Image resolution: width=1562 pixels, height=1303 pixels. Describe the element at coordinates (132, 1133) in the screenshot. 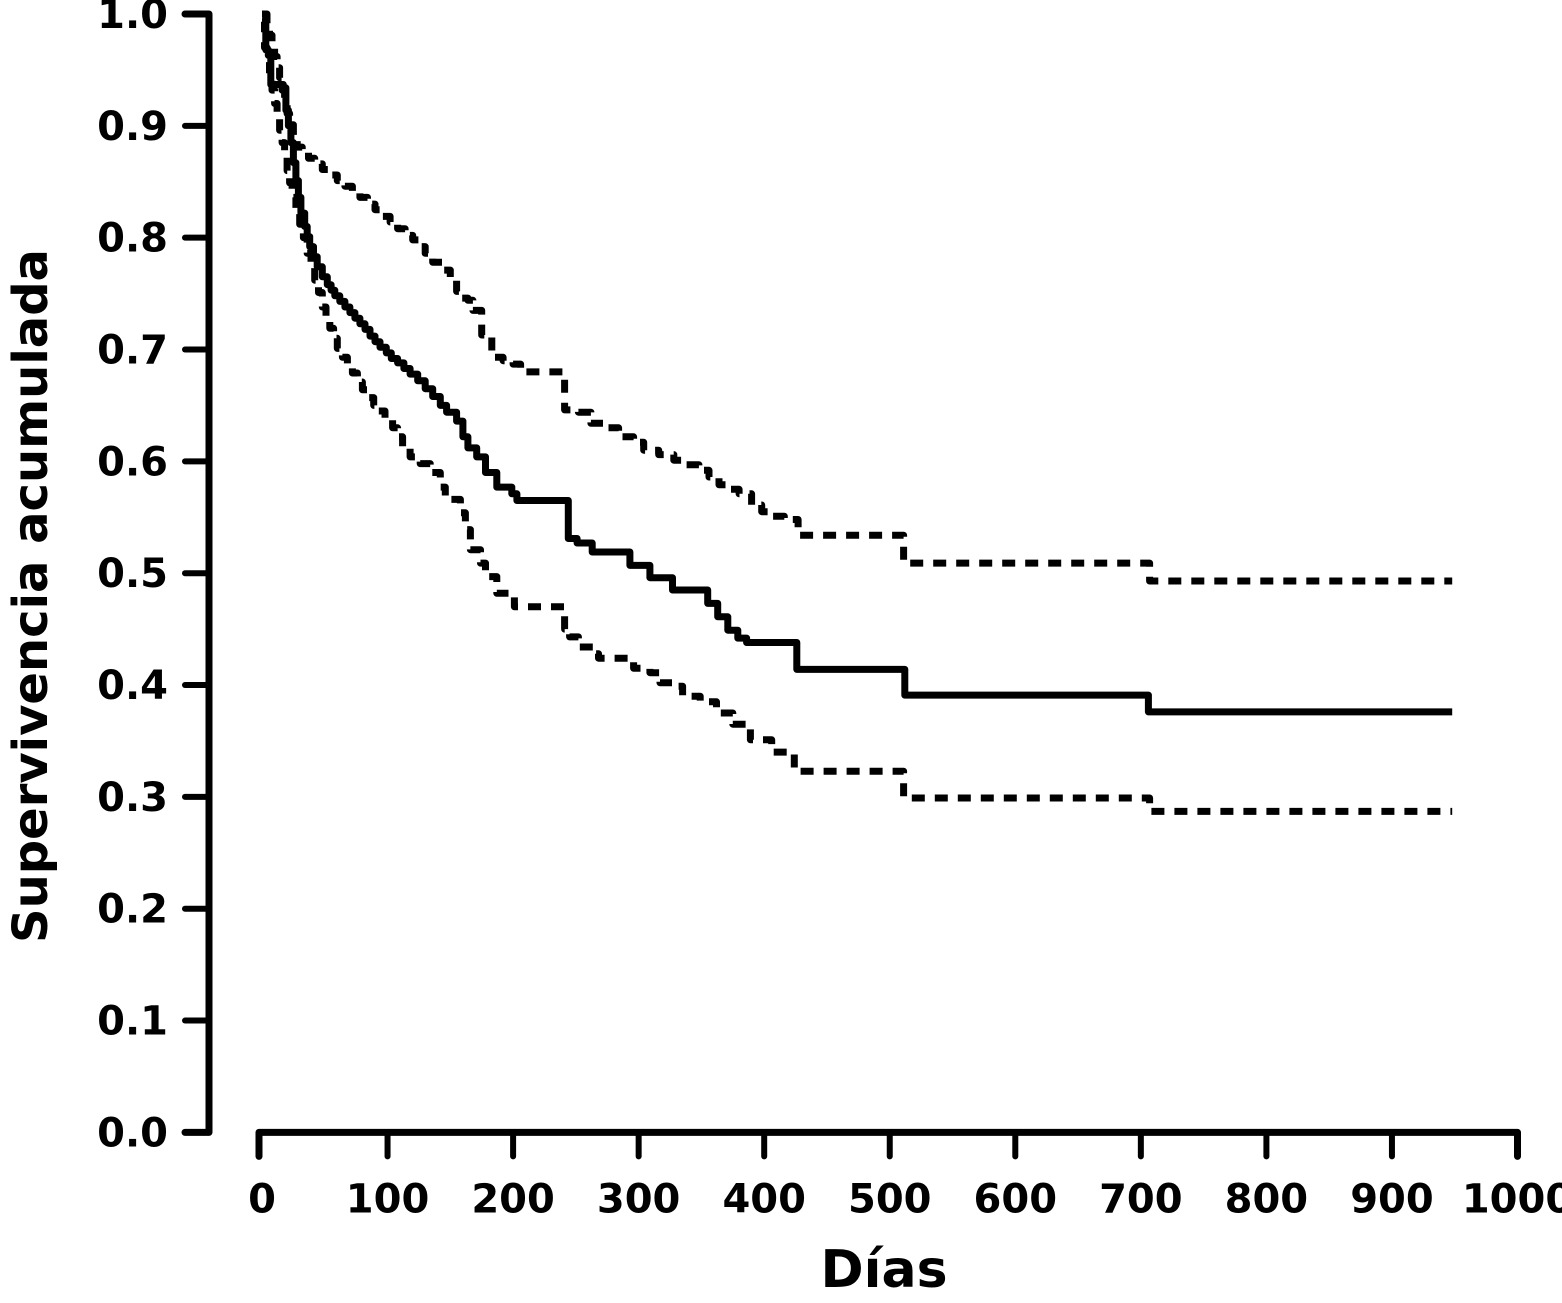

I see `y-tick-label: 0.0` at that location.